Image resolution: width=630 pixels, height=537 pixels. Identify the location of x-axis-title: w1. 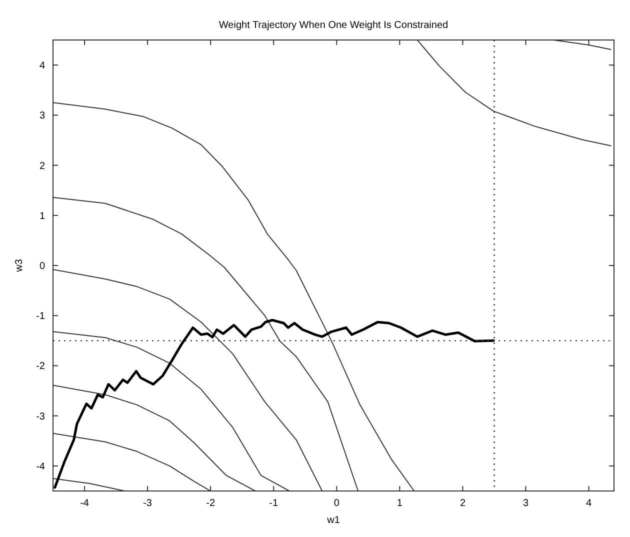
(333, 520).